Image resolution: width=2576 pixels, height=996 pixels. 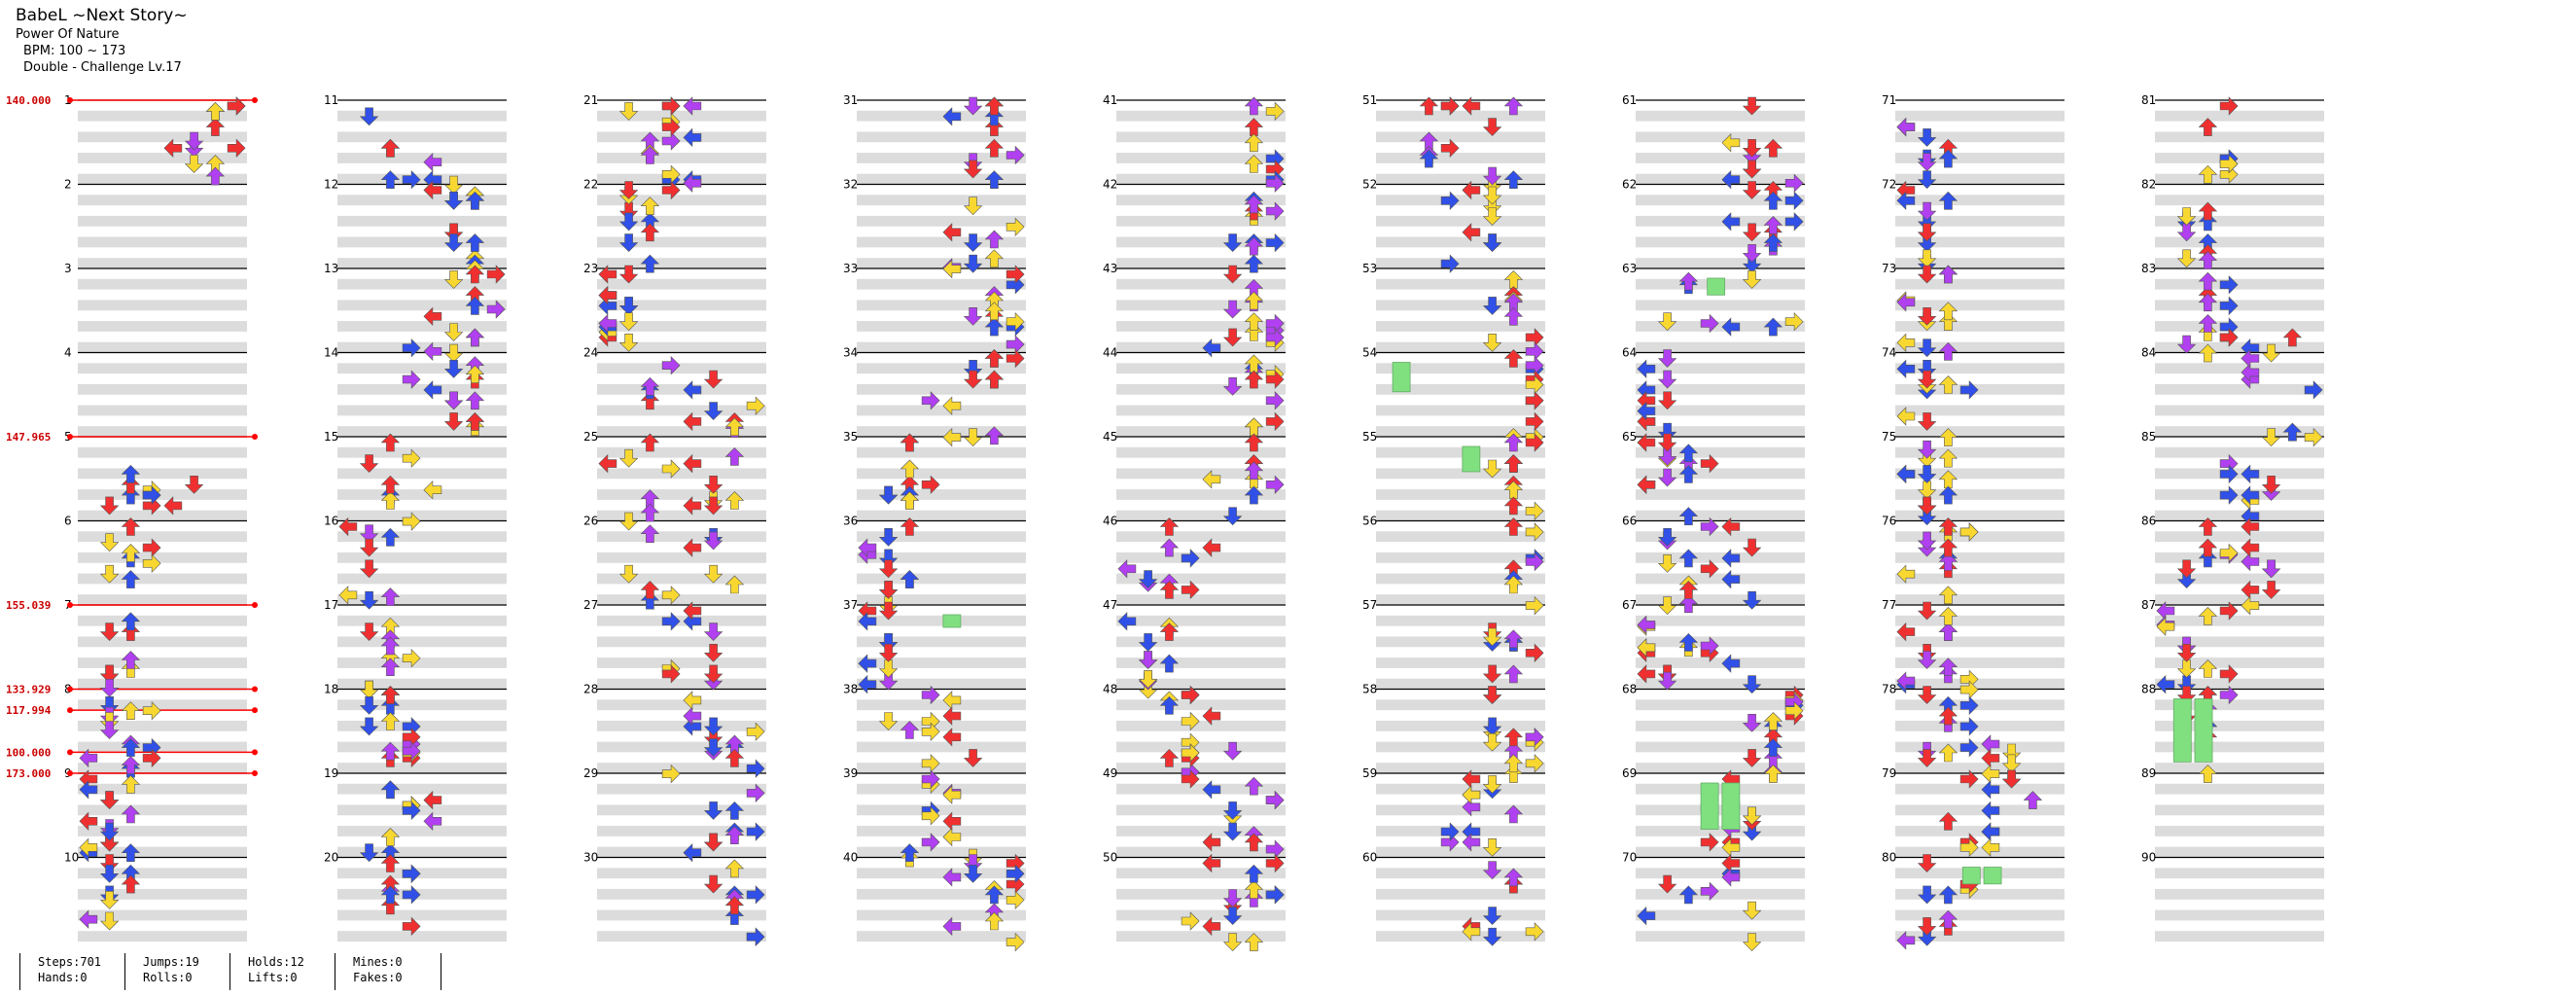 I want to click on measure-number: 29, so click(x=590, y=773).